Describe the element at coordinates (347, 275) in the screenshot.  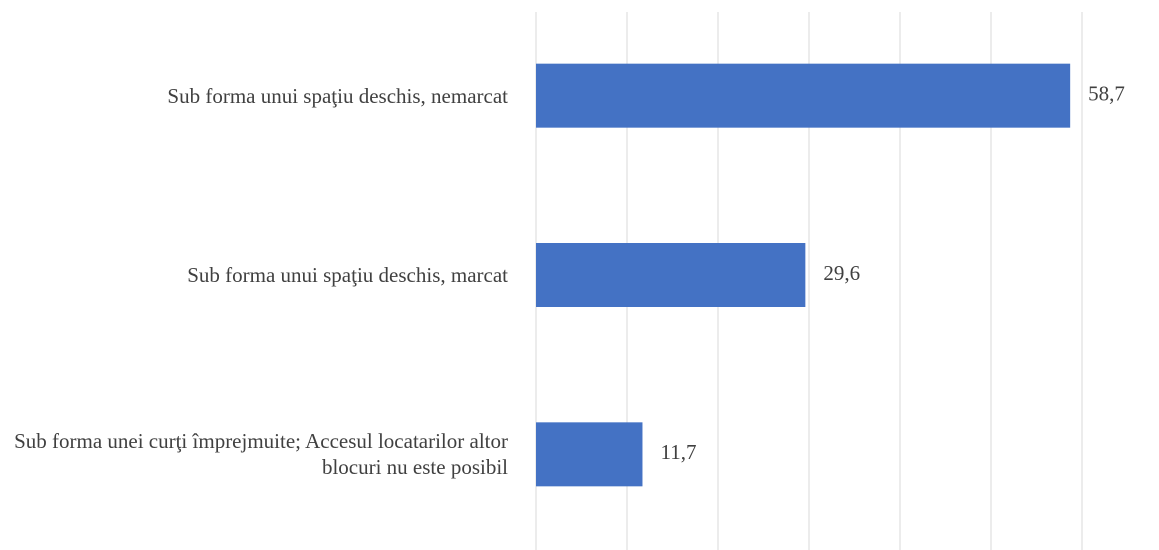
I see `category-label: Sub forma unui spaţiu deschis, marcat` at that location.